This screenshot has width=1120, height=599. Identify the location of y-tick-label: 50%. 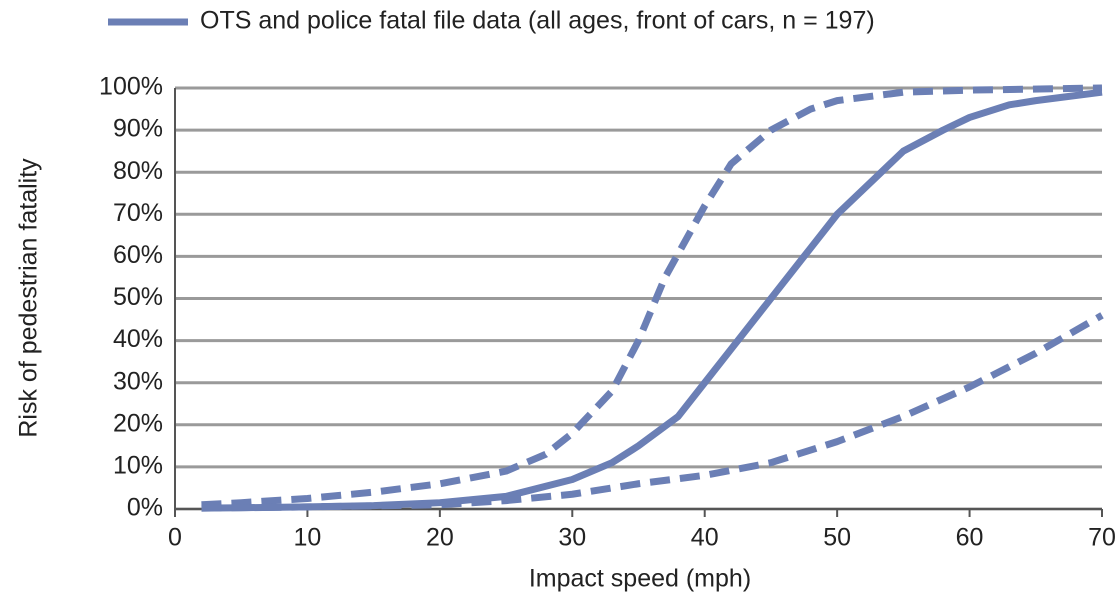
(138, 297).